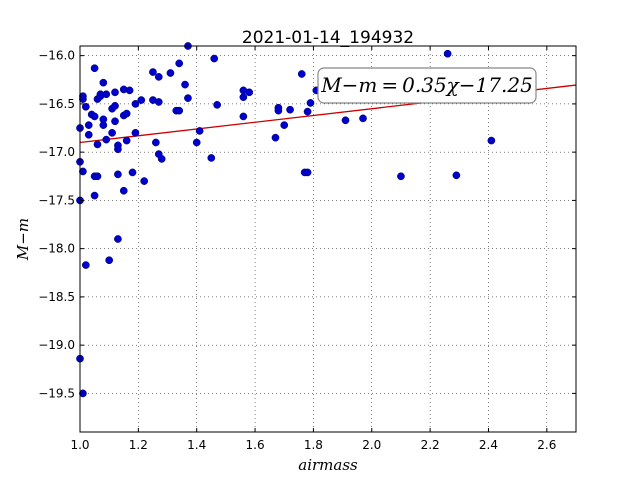 Image resolution: width=640 pixels, height=480 pixels. Describe the element at coordinates (313, 445) in the screenshot. I see `x-tick-label: 1.8` at that location.